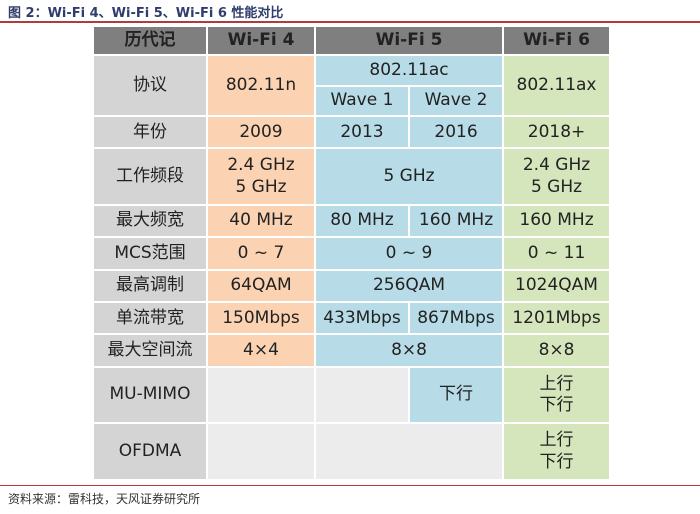 The image size is (700, 514). I want to click on mumimo-row: MU-MIMO 下行 上行 下行, so click(352, 395).